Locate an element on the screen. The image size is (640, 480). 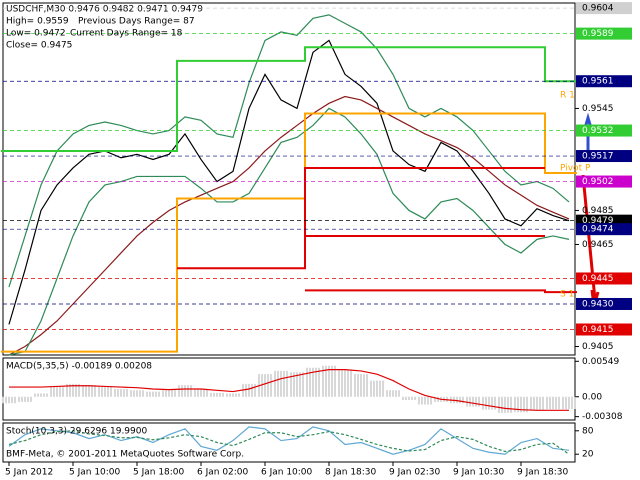
panel-title: Stoch(10,3,3) 29.6296 19.9900 is located at coordinates (76, 432).